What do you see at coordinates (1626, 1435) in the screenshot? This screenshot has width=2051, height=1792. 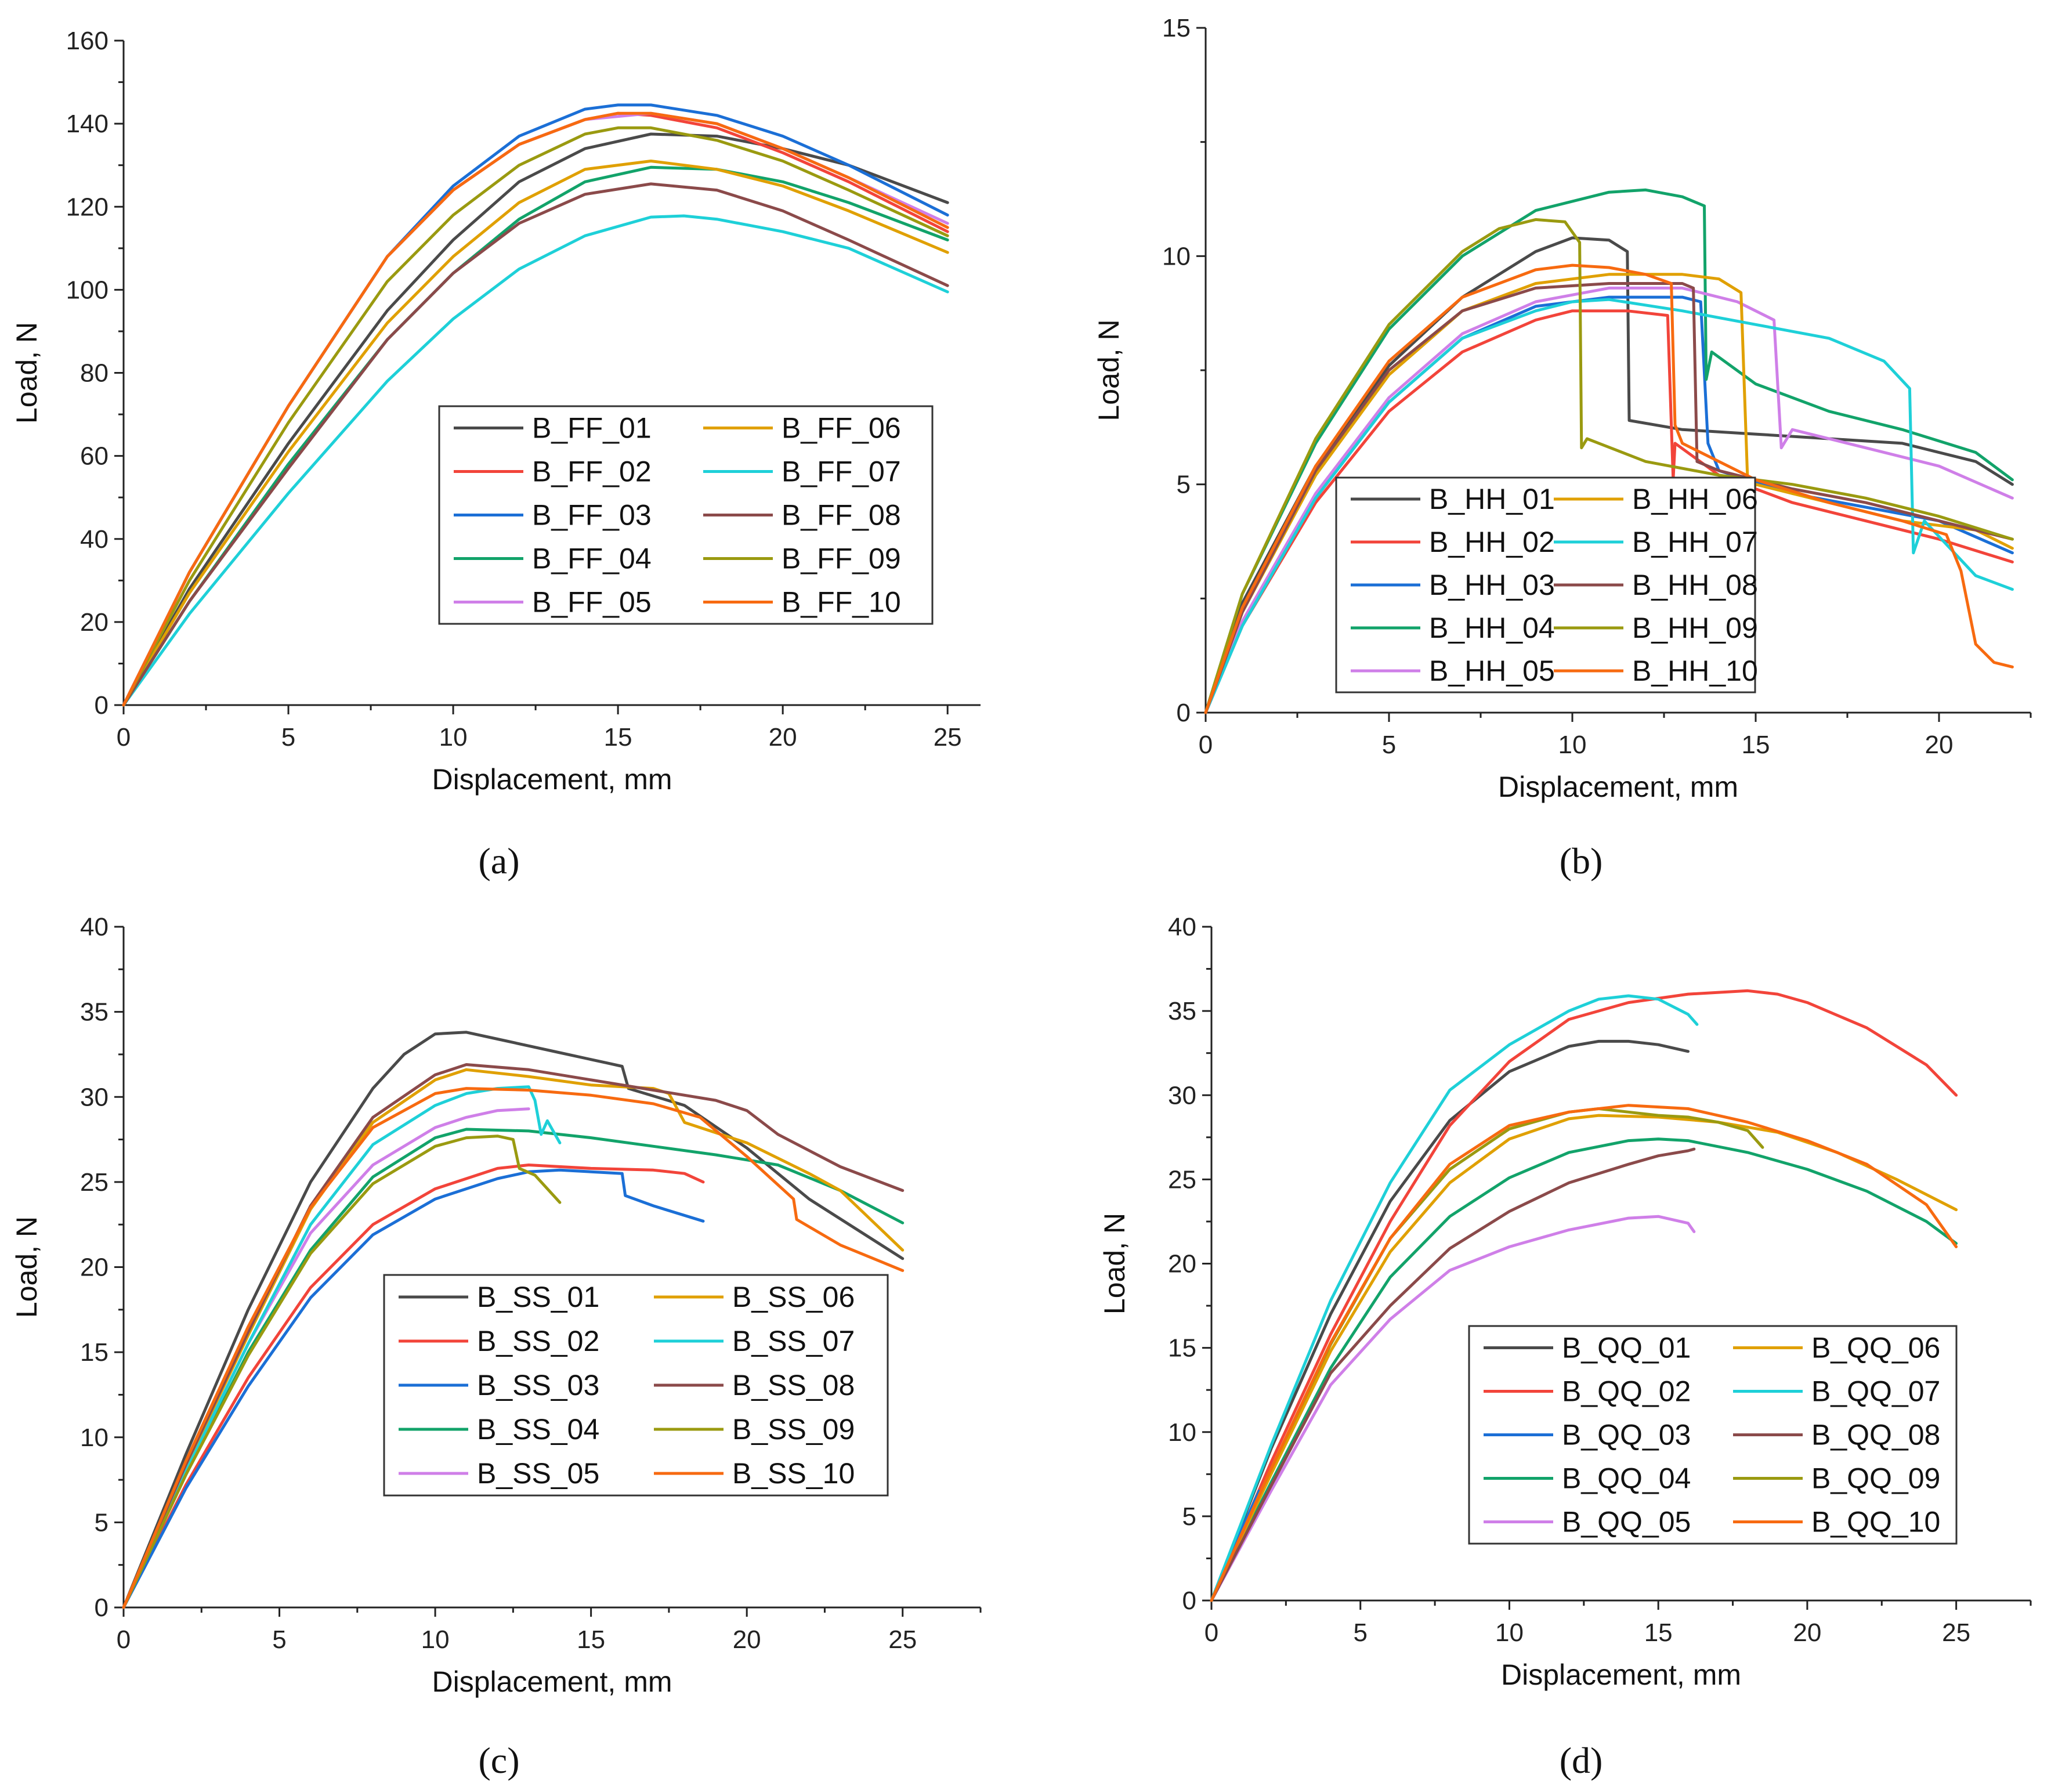 I see `legend-label: B_QQ_03` at bounding box center [1626, 1435].